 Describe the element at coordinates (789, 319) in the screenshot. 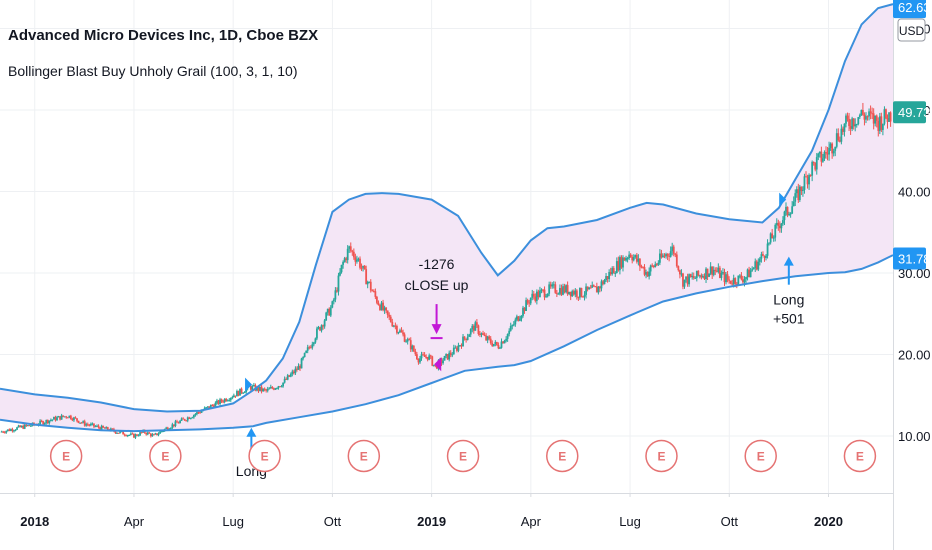

I see `signal-label: +501` at that location.